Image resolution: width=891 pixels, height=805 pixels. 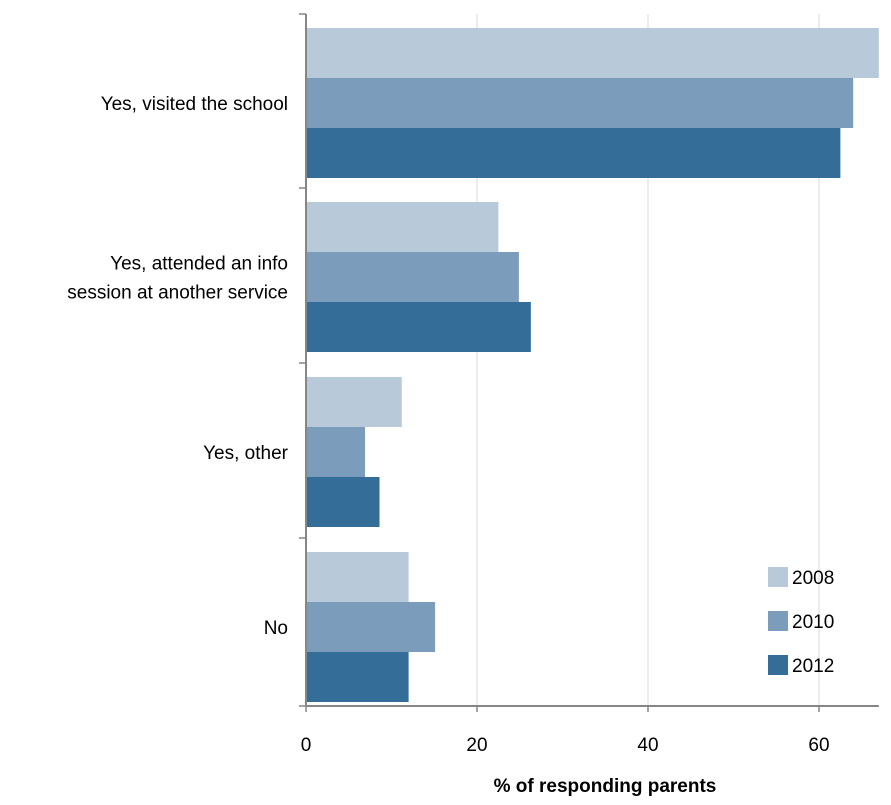 I want to click on legend-swatch-2010, so click(x=778, y=621).